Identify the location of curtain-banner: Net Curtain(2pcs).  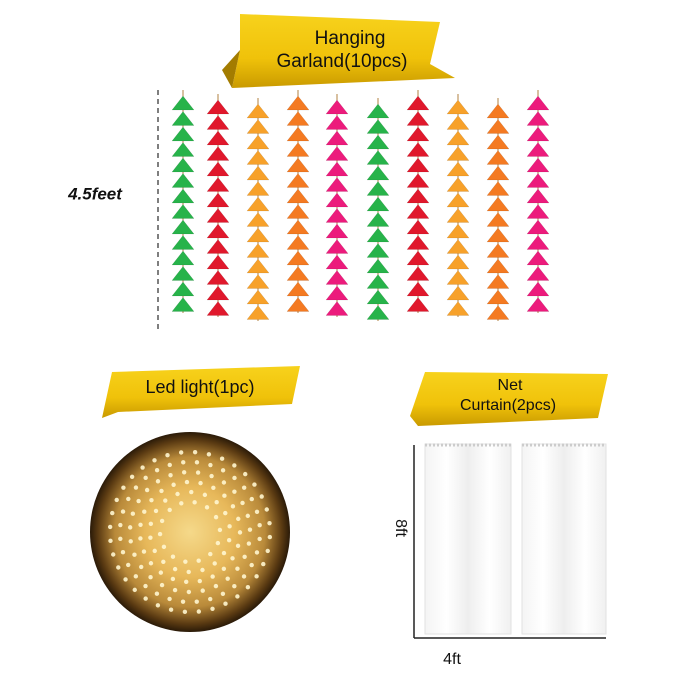
(509, 399).